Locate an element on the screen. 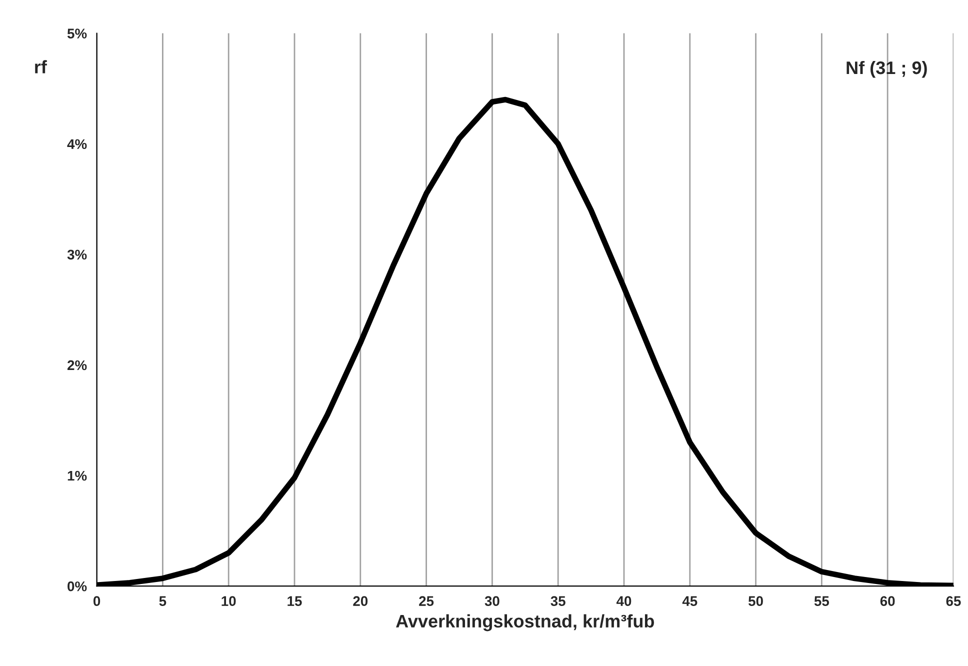  x-tick-label: 10 is located at coordinates (229, 601).